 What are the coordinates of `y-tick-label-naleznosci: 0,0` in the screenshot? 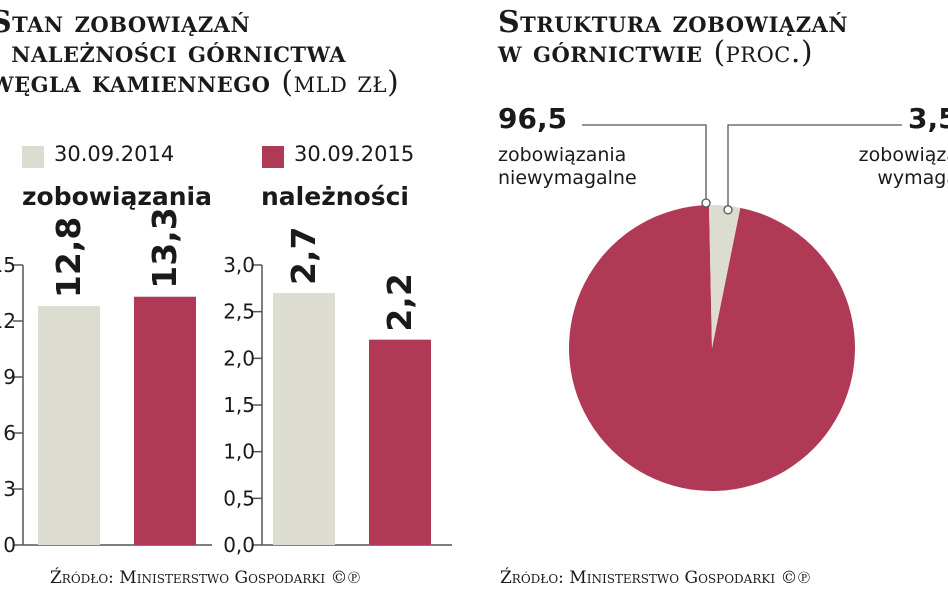 It's located at (239, 545).